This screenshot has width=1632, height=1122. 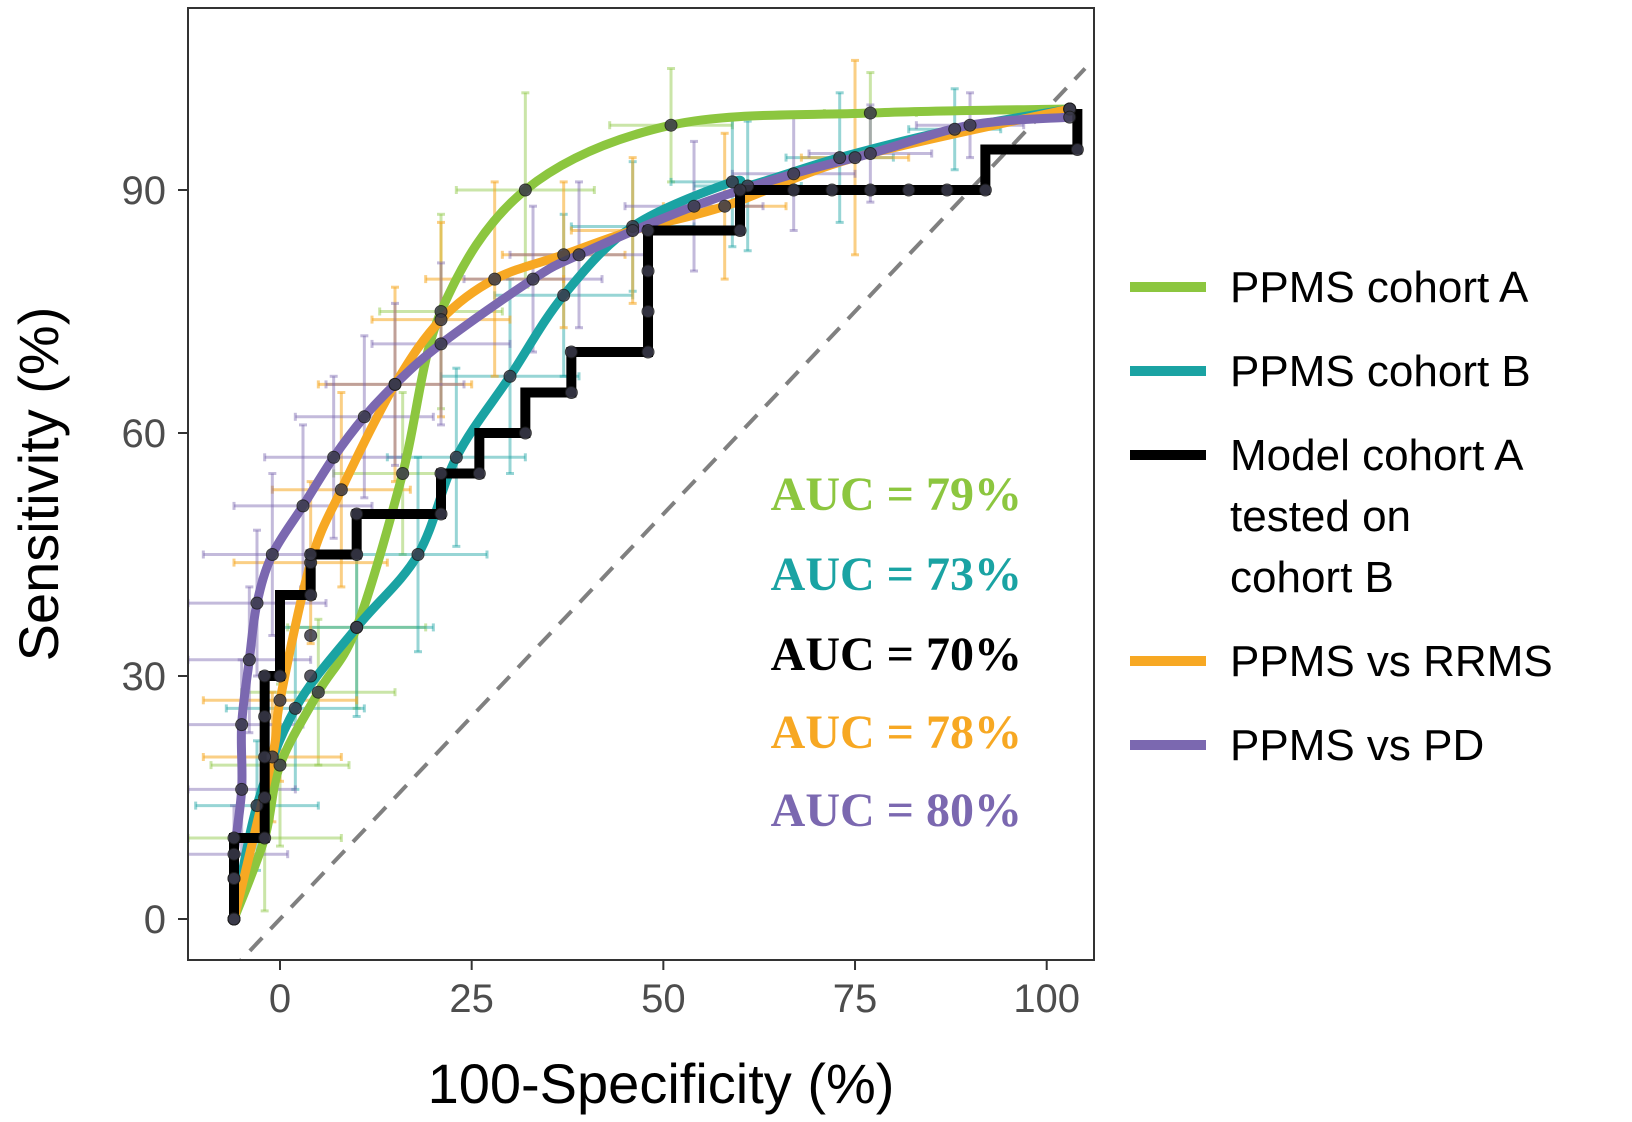 What do you see at coordinates (663, 999) in the screenshot?
I see `x-tick-label: 50` at bounding box center [663, 999].